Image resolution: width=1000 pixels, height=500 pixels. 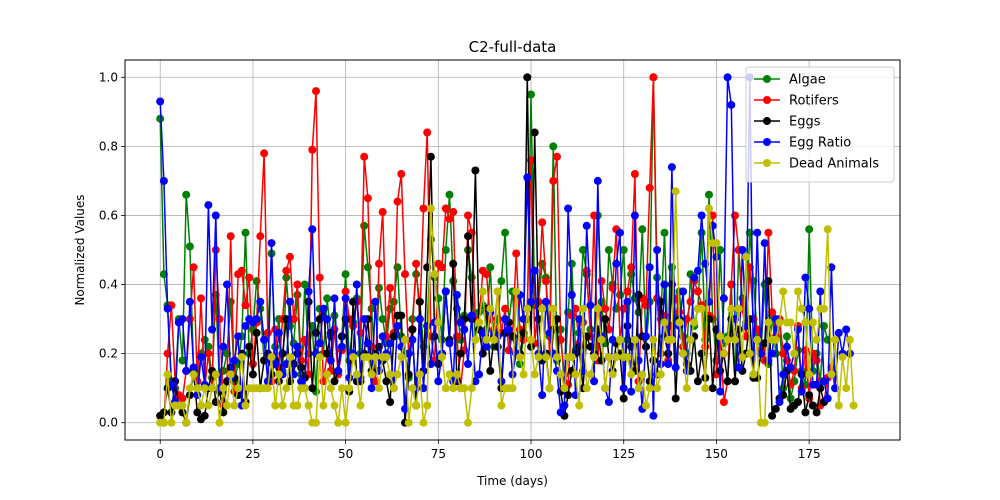 What do you see at coordinates (834, 164) in the screenshot?
I see `legend-label: Dead Animals` at bounding box center [834, 164].